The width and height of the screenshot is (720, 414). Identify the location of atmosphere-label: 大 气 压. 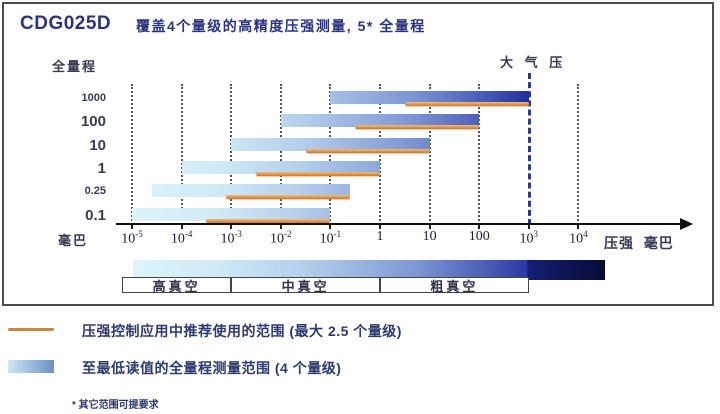
(533, 62).